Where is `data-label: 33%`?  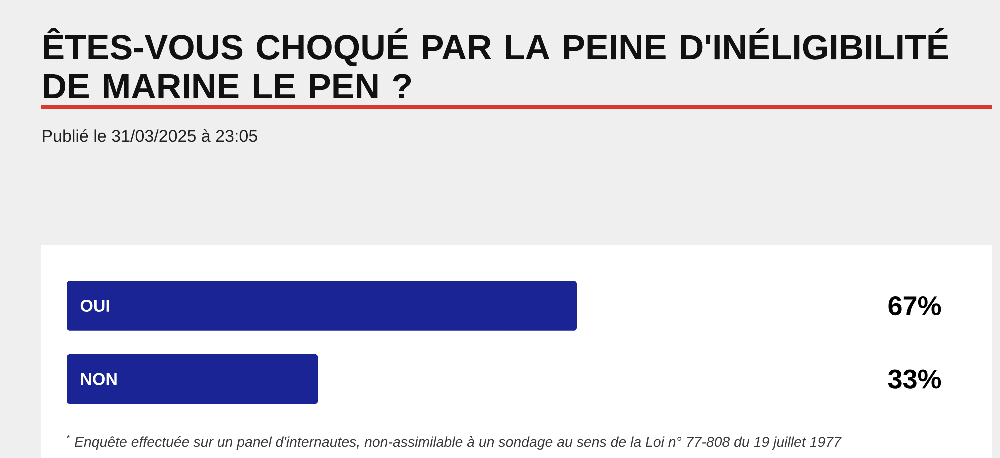
data-label: 33% is located at coordinates (915, 379).